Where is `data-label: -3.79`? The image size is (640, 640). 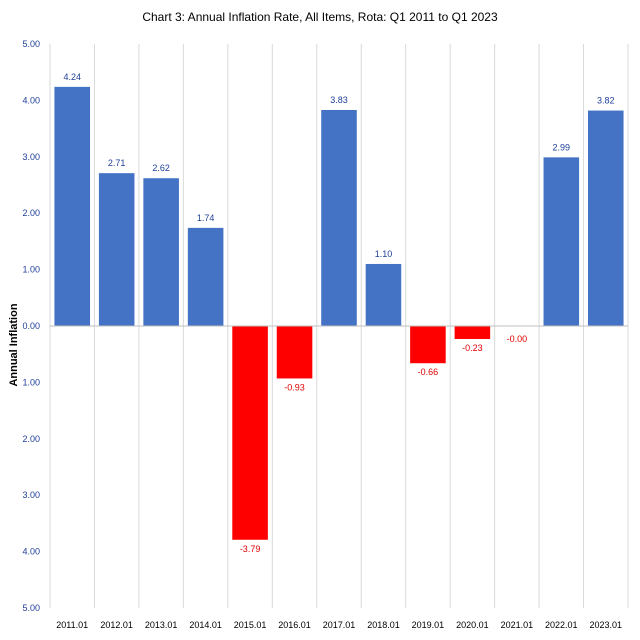 data-label: -3.79 is located at coordinates (250, 549).